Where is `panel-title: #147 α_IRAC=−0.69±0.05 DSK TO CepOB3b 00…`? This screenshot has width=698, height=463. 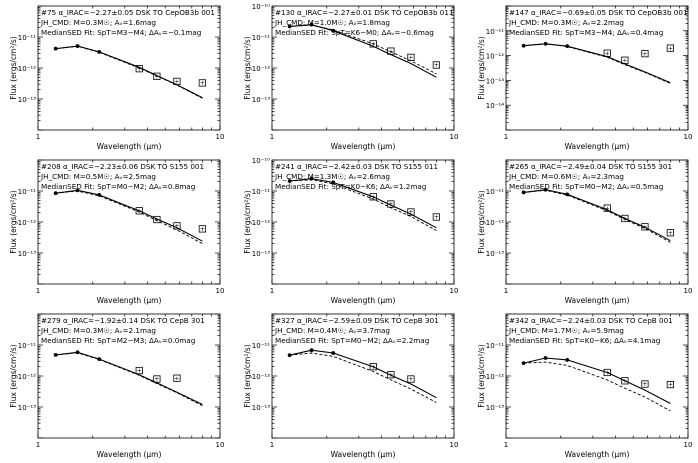 panel-title: #147 α_IRAC=−0.69±0.05 DSK TO CepOB3b 00… is located at coordinates (598, 12).